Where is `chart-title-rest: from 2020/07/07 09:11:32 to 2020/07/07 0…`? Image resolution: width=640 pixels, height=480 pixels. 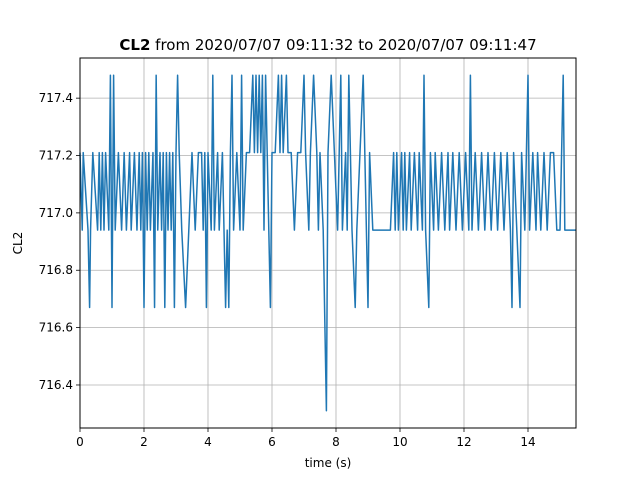 chart-title-rest: from 2020/07/07 09:11:32 to 2020/07/07 0… is located at coordinates (343, 45).